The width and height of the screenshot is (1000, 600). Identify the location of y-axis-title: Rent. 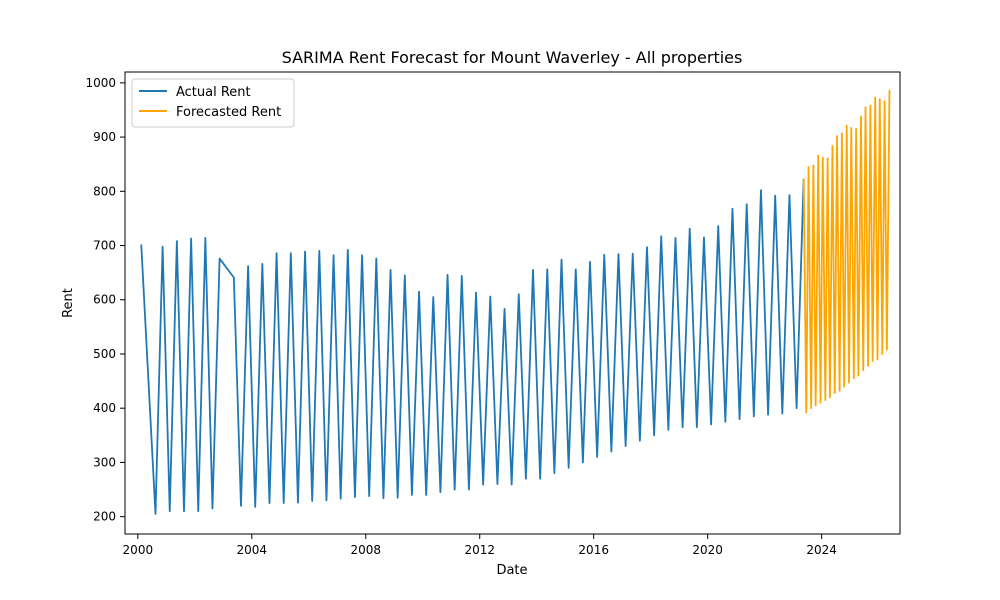
(68, 303).